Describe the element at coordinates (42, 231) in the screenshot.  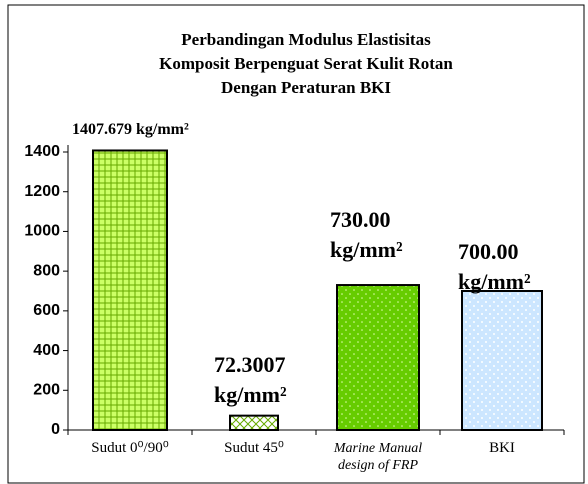
I see `y-tick-label: 1000` at that location.